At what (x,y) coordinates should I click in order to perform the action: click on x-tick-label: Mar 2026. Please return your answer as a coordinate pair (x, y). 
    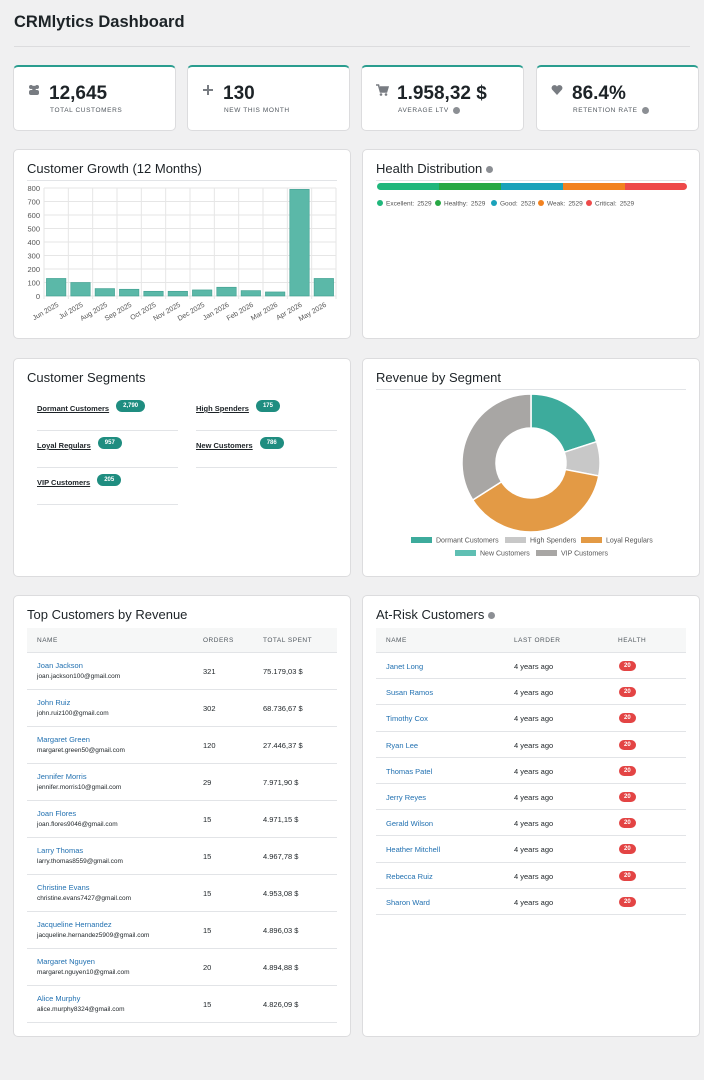
    Looking at the image, I should click on (264, 312).